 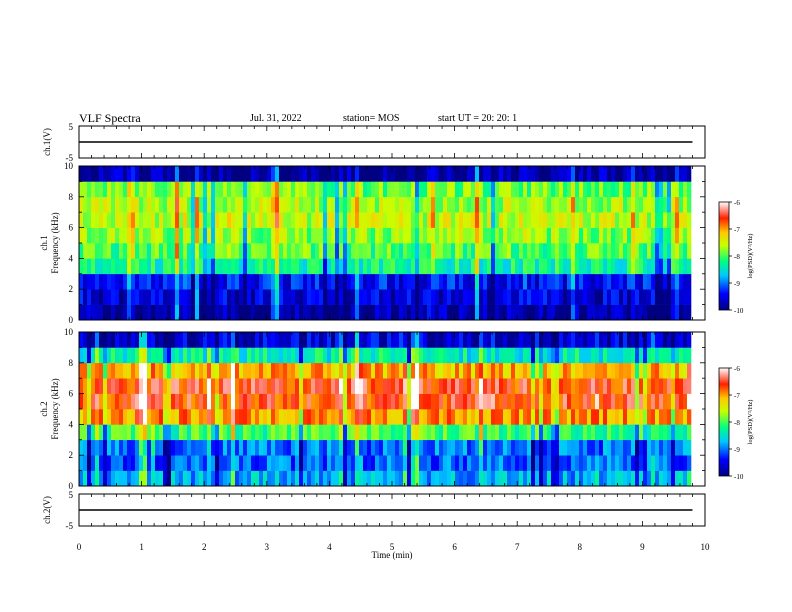 What do you see at coordinates (392, 547) in the screenshot?
I see `xtick-label: 5` at bounding box center [392, 547].